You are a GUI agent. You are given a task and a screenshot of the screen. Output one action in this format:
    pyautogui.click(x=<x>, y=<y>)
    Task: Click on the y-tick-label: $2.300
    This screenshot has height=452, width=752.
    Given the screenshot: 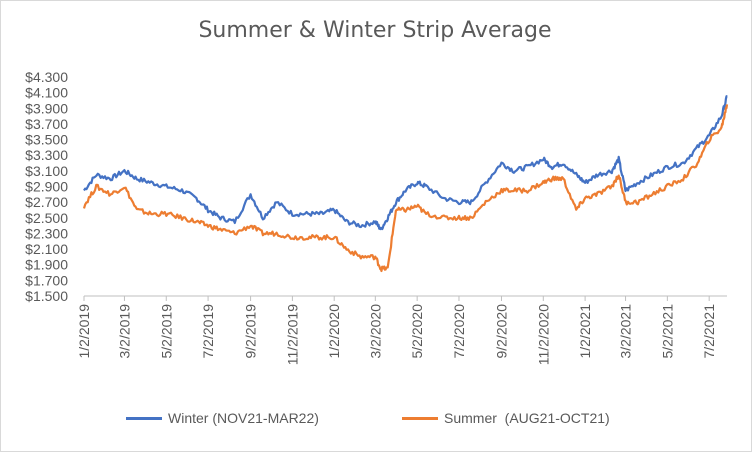 What is the action you would take?
    pyautogui.click(x=46, y=233)
    